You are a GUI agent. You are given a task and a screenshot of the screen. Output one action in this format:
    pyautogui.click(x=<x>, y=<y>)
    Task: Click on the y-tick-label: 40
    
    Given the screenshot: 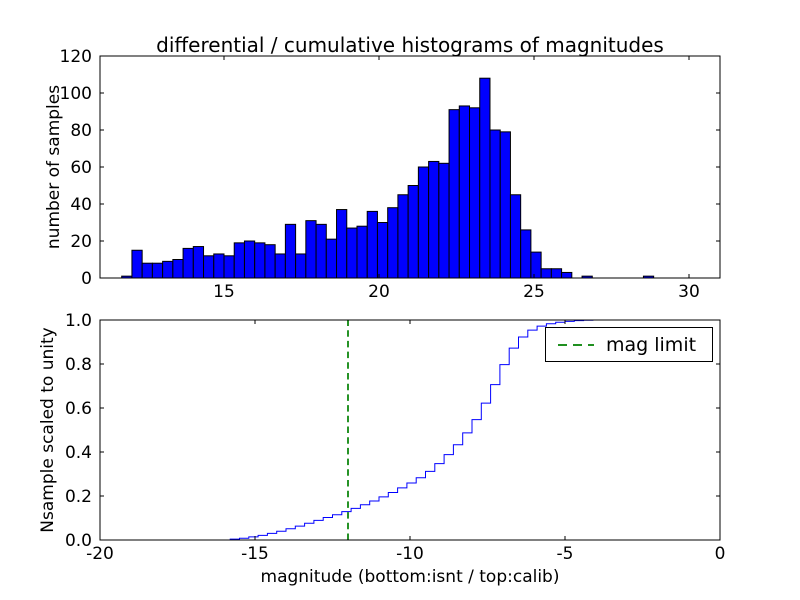 What is the action you would take?
    pyautogui.click(x=81, y=205)
    